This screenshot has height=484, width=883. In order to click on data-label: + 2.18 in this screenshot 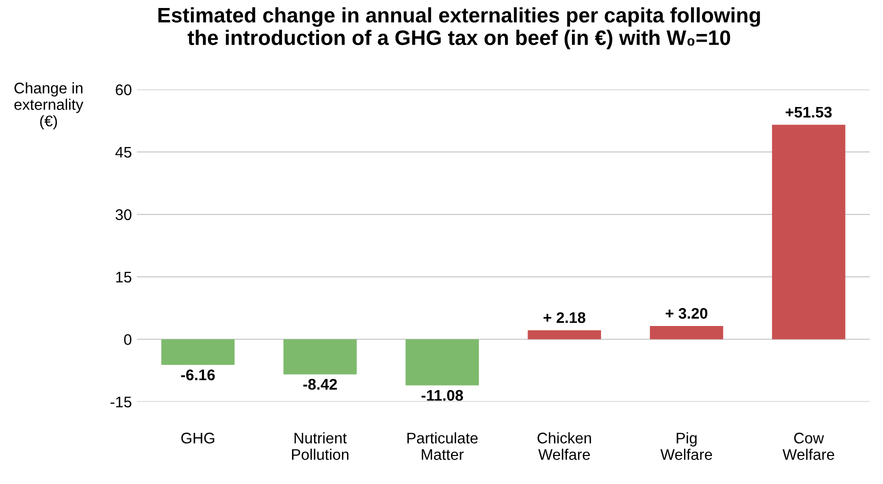, I will do `click(565, 318)`.